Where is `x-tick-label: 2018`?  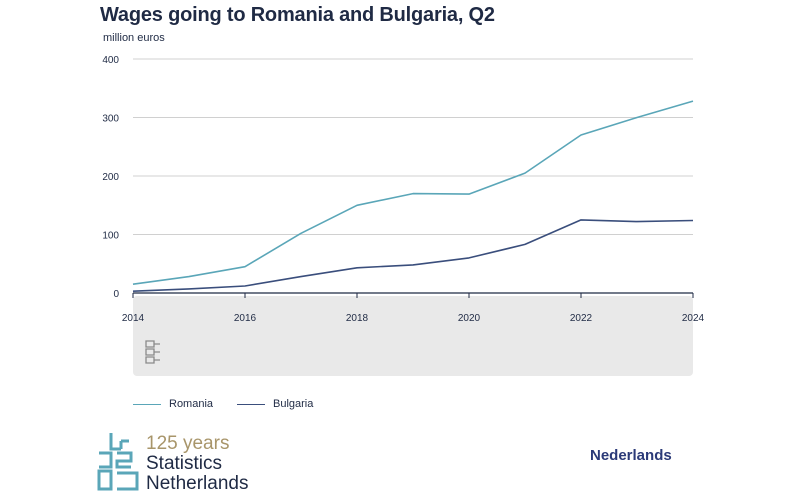 x-tick-label: 2018 is located at coordinates (357, 318).